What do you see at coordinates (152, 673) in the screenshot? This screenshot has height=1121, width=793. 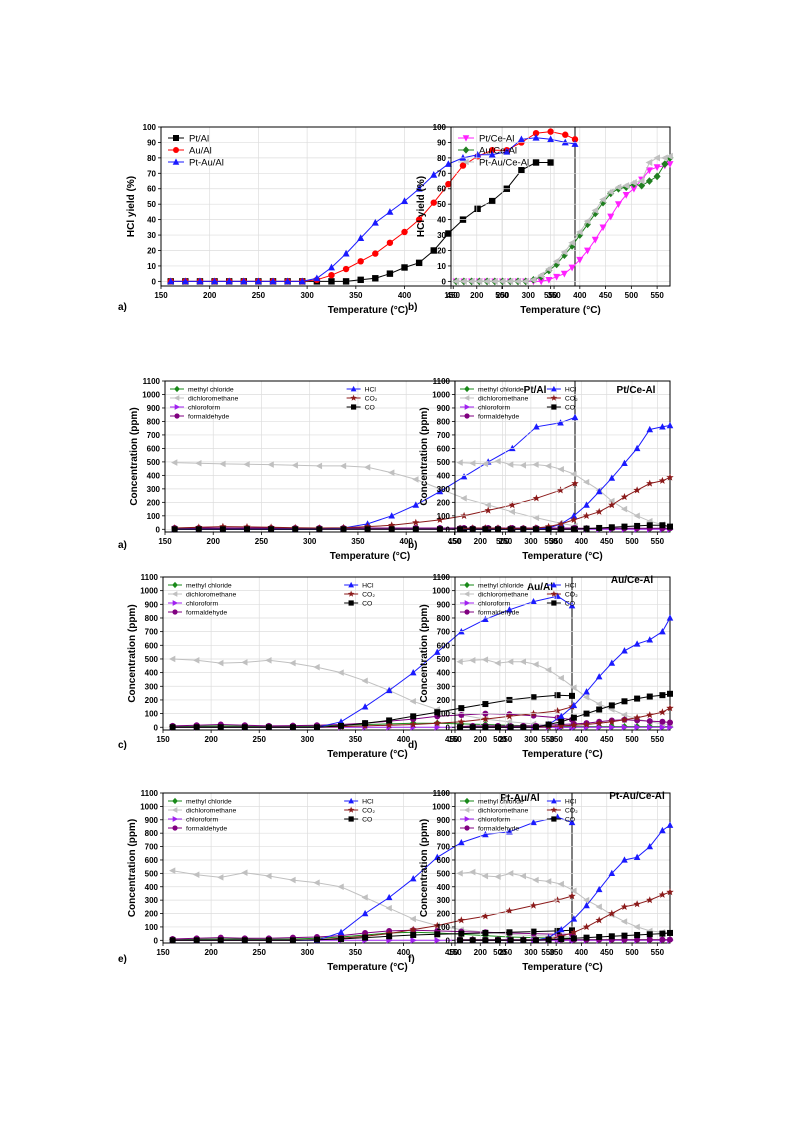 I see `y-tick-label: 400` at bounding box center [152, 673].